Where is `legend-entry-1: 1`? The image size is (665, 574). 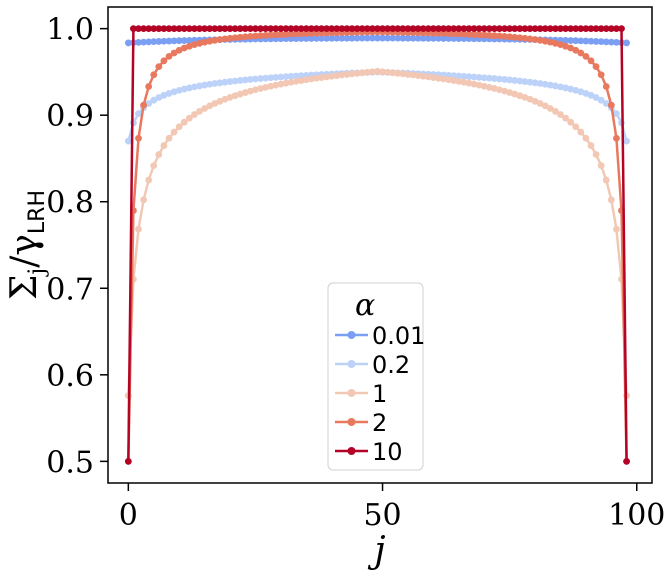 legend-entry-1: 1 is located at coordinates (361, 394).